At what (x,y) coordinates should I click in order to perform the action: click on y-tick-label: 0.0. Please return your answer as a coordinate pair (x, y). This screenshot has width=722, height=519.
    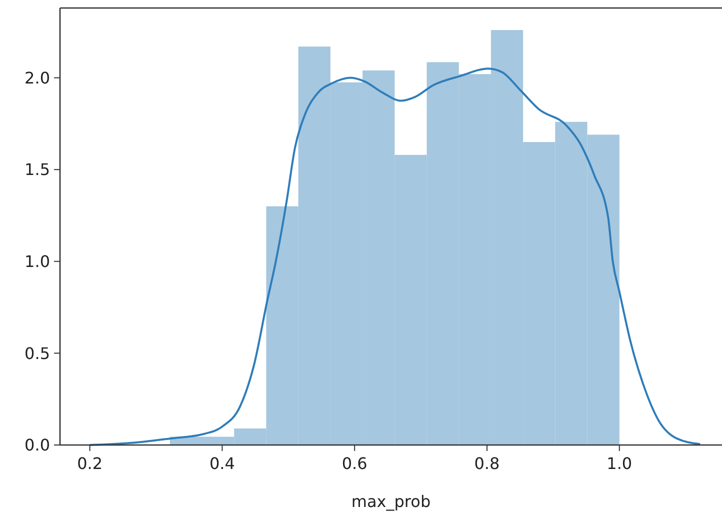
    Looking at the image, I should click on (37, 445).